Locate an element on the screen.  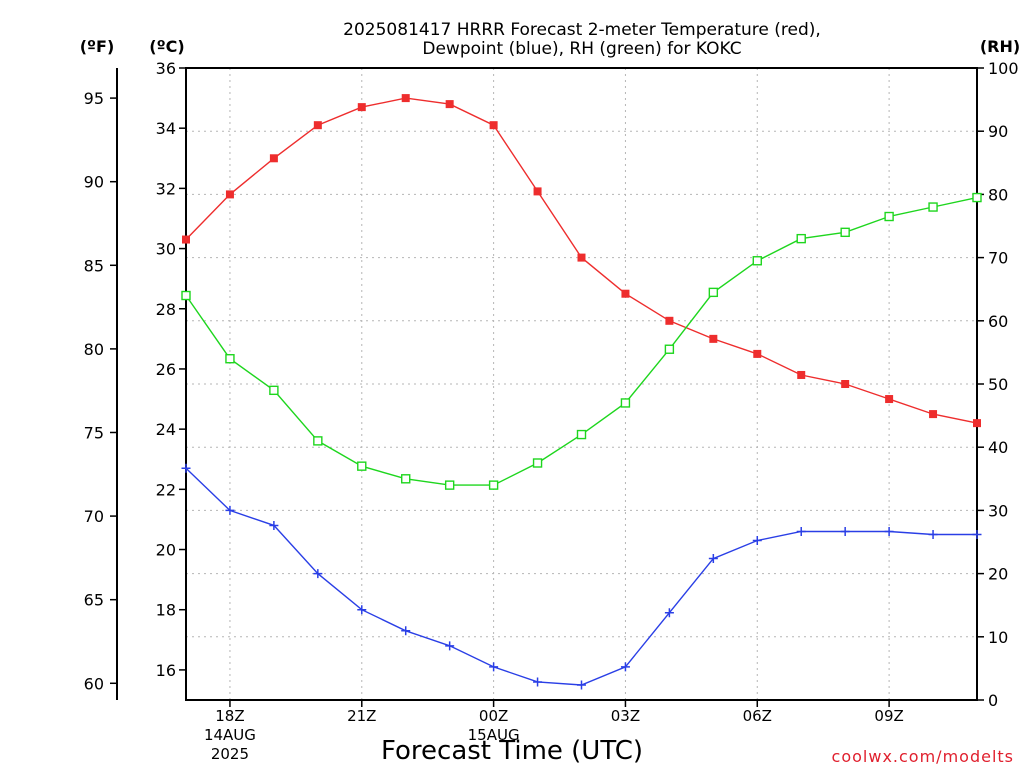
celsius-tick-label: 32 is located at coordinates (166, 188).